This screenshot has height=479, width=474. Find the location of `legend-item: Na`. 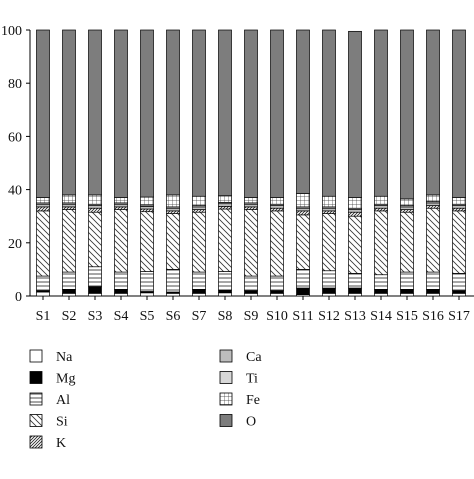

legend-item: Na is located at coordinates (51, 357).